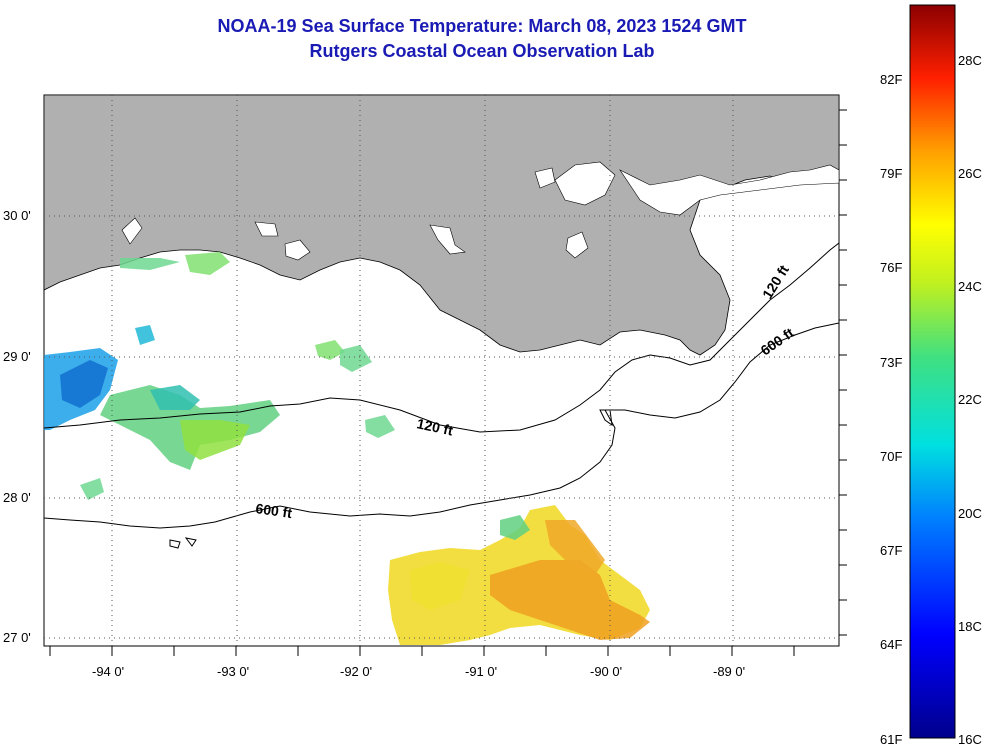  I want to click on lon-label-91: -91 0', so click(481, 671).